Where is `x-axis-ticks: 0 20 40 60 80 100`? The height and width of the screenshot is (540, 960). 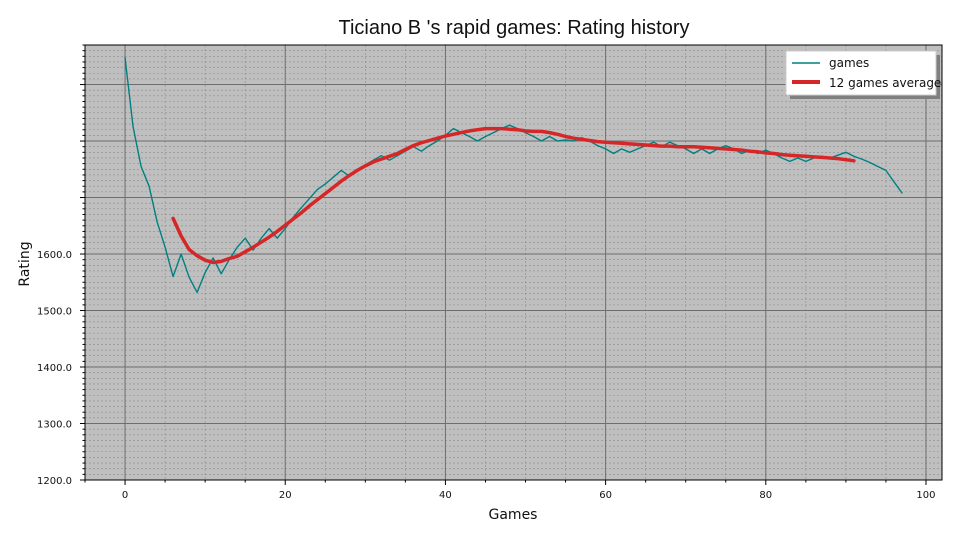
x-axis-ticks: 0 20 40 60 80 100 is located at coordinates (510, 490).